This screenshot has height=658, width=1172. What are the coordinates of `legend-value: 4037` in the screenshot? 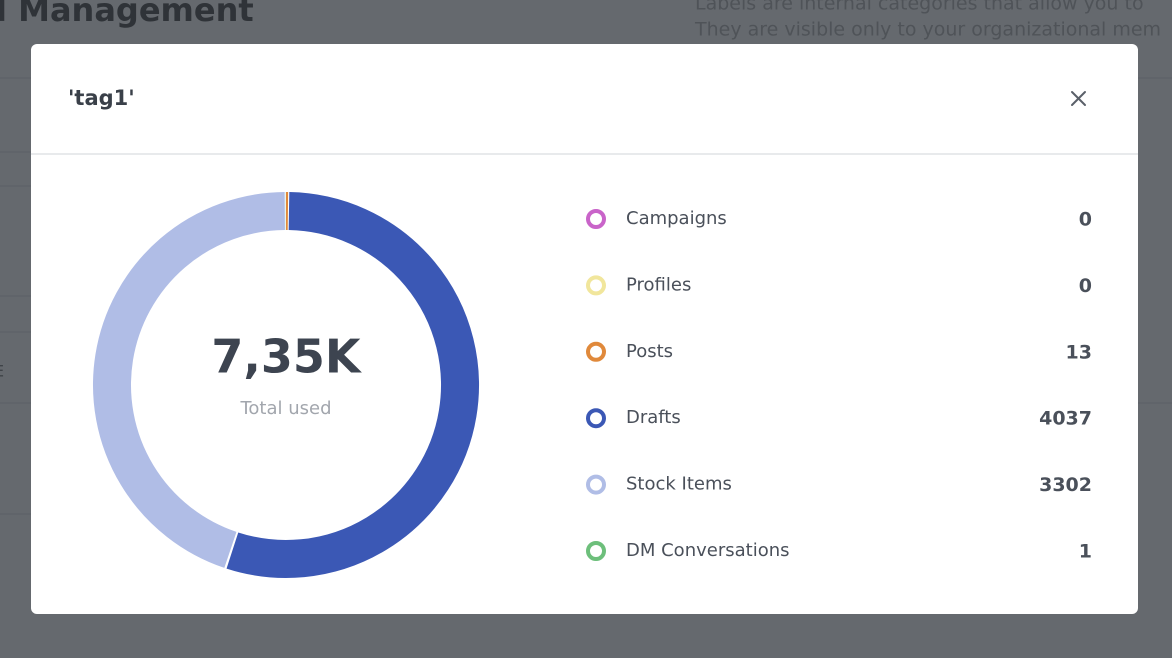 It's located at (1065, 419).